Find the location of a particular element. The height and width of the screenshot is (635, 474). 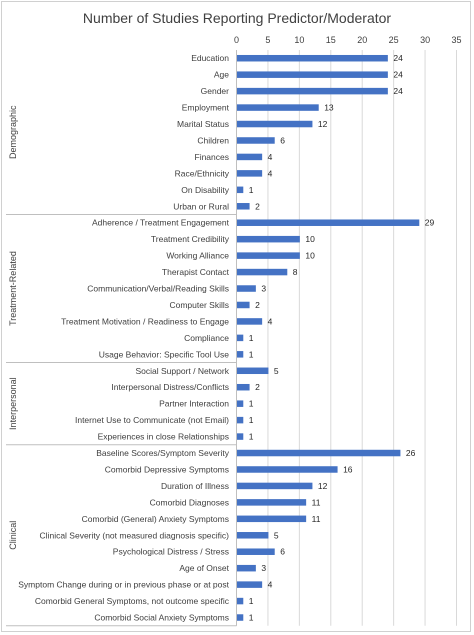

category-label: Psychological Distress / Stress is located at coordinates (171, 552).